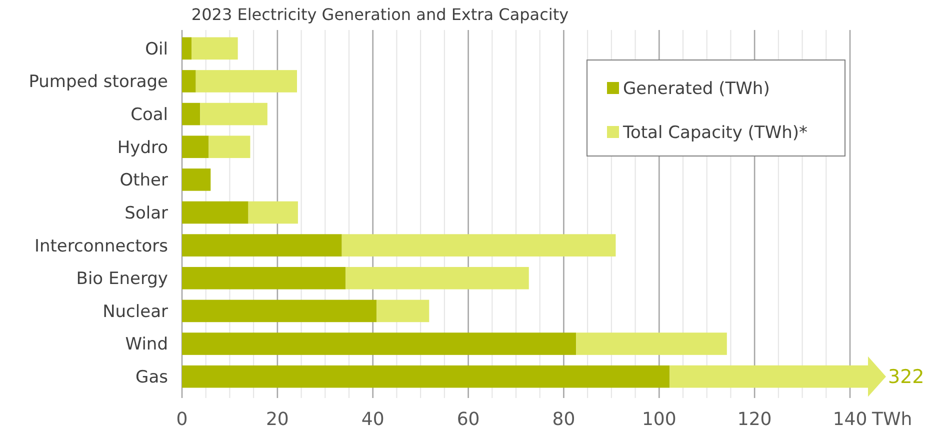 This screenshot has height=437, width=932. Describe the element at coordinates (142, 148) in the screenshot. I see `y-tick-label: Hydro` at that location.